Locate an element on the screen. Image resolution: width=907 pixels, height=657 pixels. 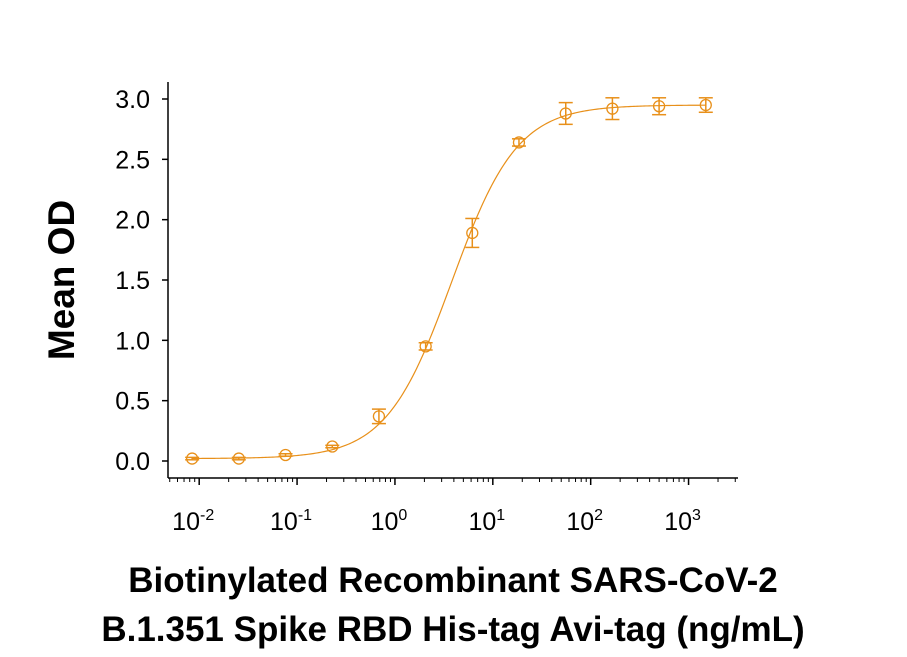
x-tick-label: 10² is located at coordinates (584, 521).